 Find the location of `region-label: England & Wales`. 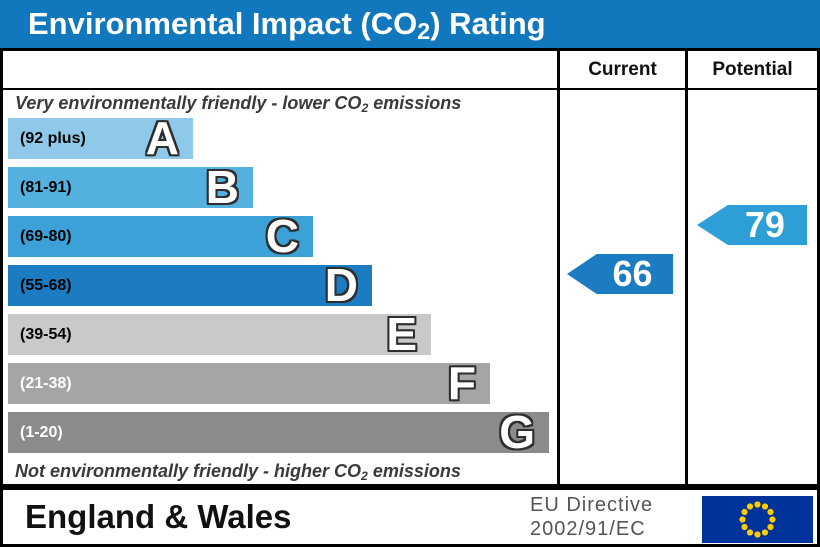

region-label: England & Wales is located at coordinates (158, 516).